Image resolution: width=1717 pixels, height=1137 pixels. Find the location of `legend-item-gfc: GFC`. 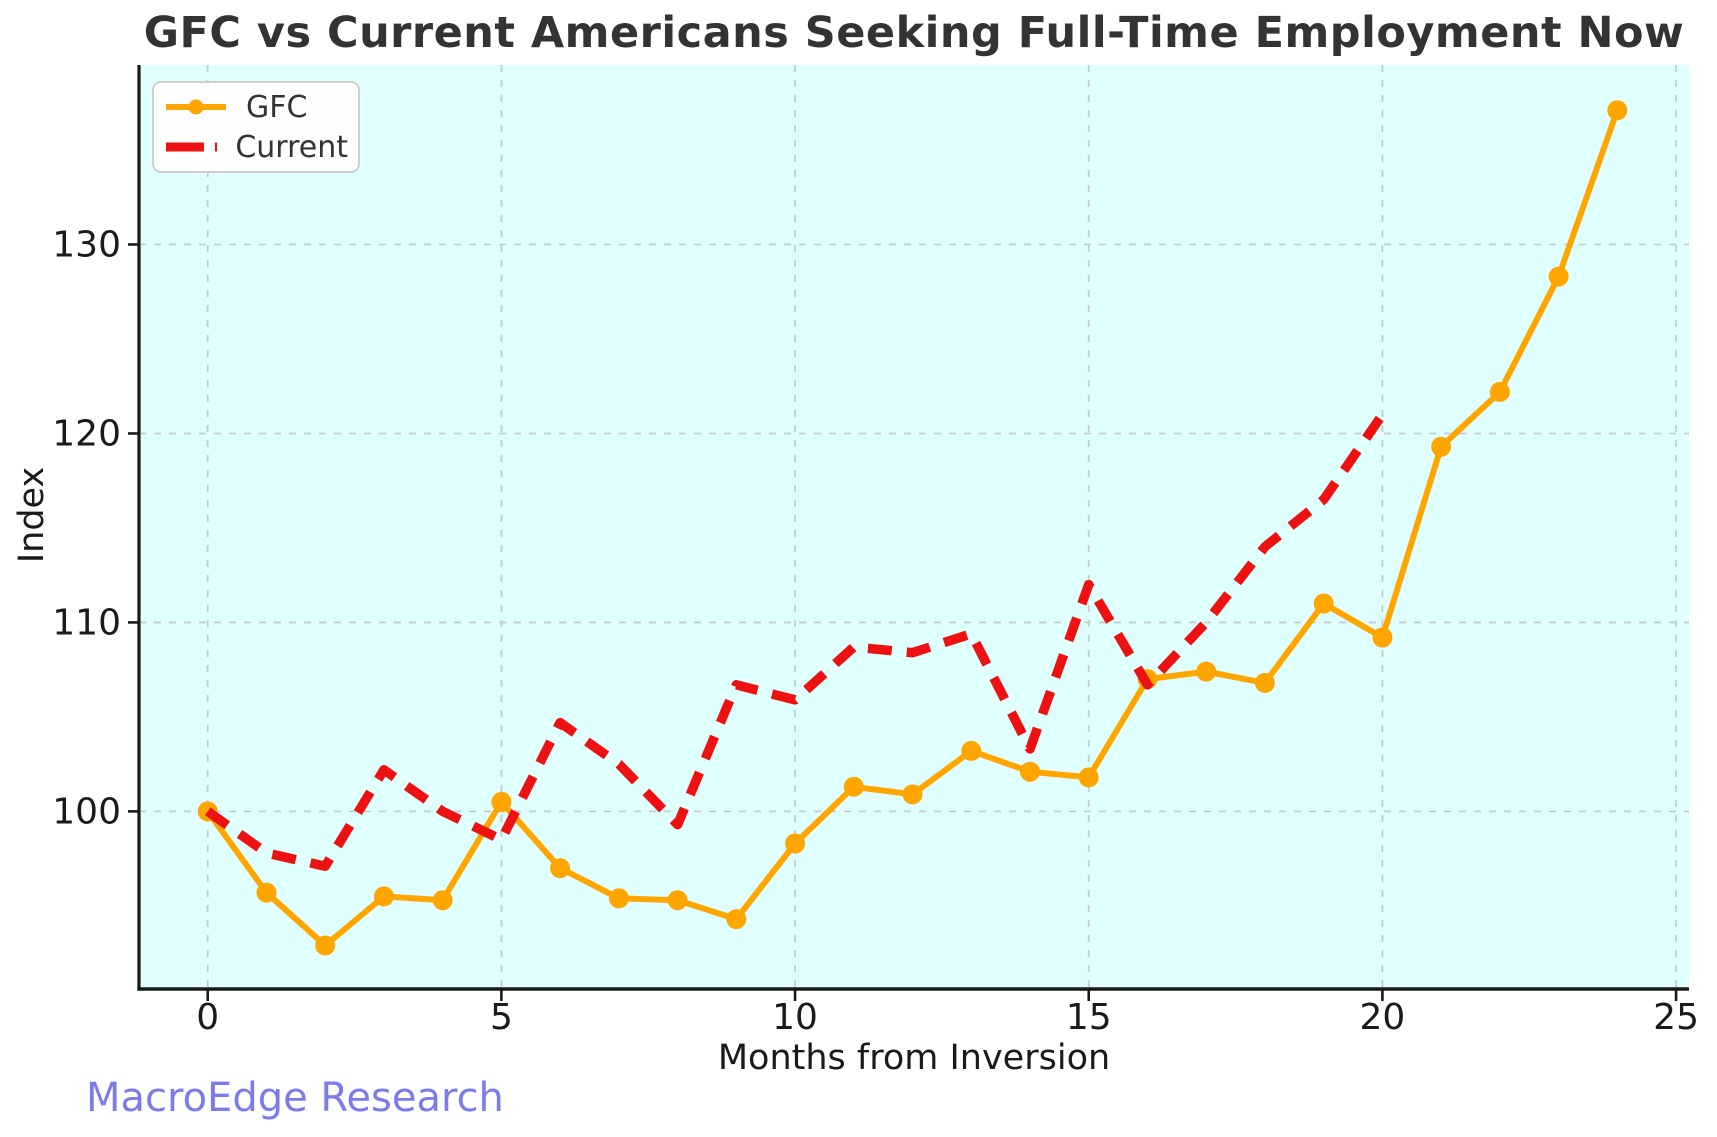

legend-item-gfc: GFC is located at coordinates (256, 107).